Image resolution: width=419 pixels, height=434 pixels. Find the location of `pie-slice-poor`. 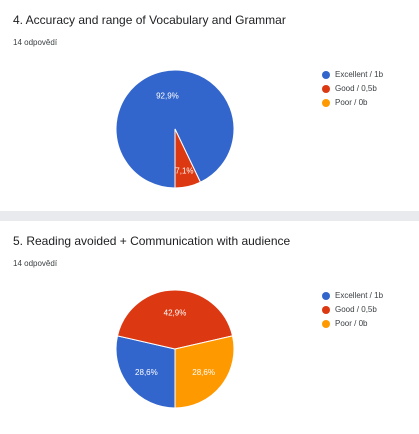

pie-slice-poor is located at coordinates (204, 372).